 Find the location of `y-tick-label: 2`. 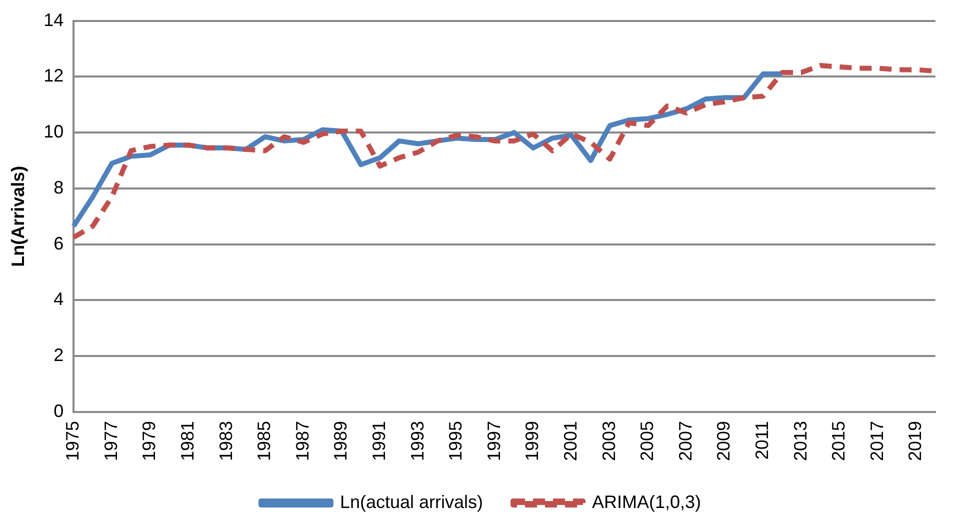

y-tick-label: 2 is located at coordinates (59, 355).